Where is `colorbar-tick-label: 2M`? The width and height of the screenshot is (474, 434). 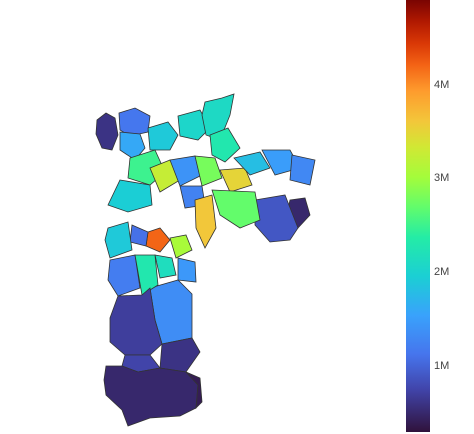 colorbar-tick-label: 2M is located at coordinates (442, 272).